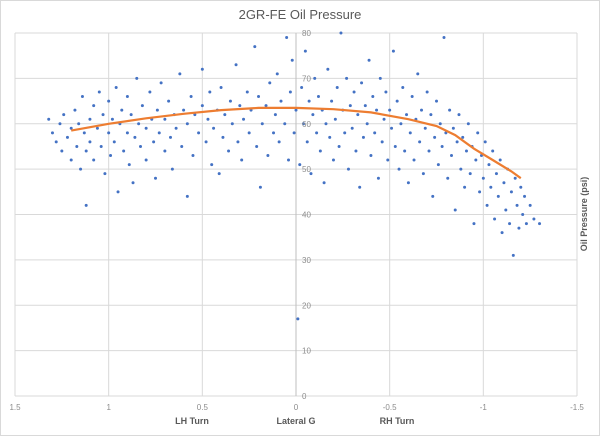  What do you see at coordinates (584, 214) in the screenshot?
I see `y-axis-title: Oil Pressure (psi)` at bounding box center [584, 214].